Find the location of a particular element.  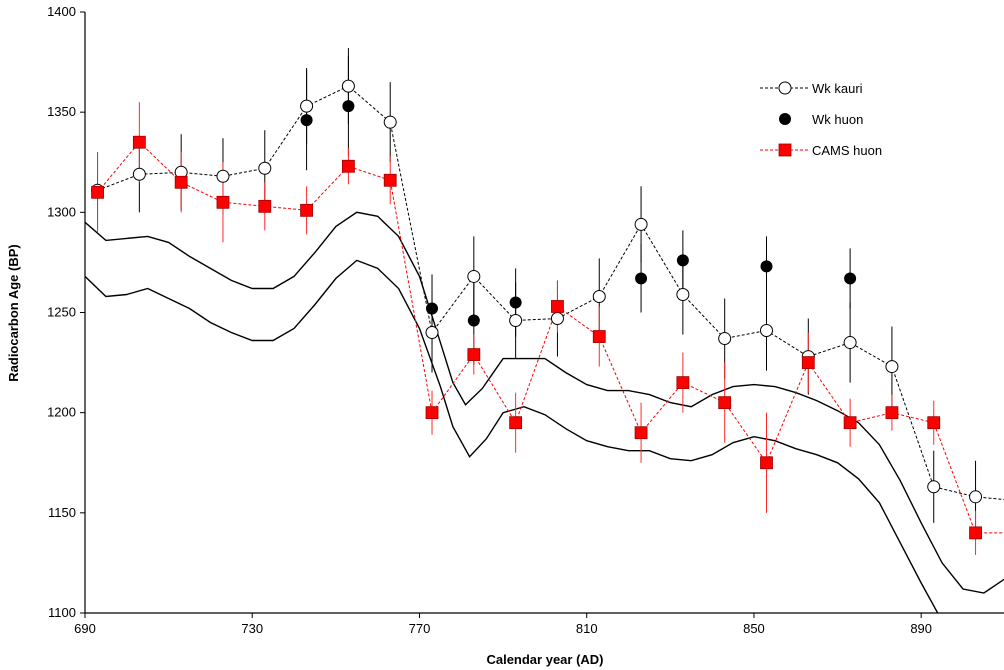

y-tick-label: 1400 is located at coordinates (61, 11).